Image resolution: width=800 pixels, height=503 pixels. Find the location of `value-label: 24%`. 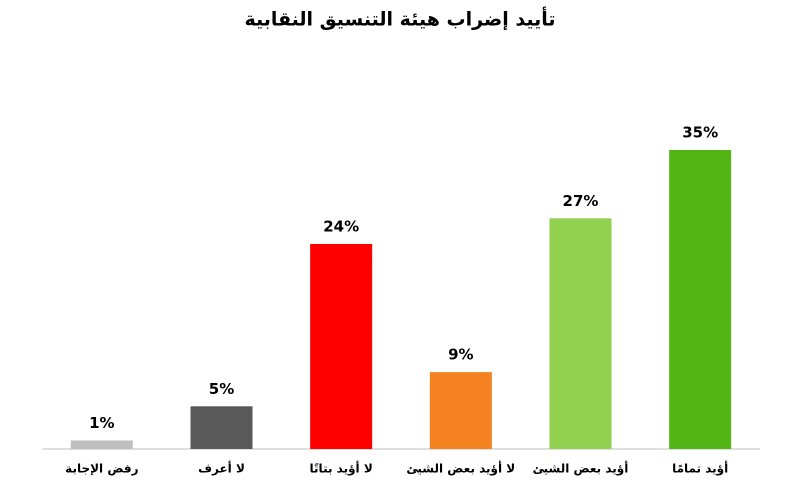

value-label: 24% is located at coordinates (341, 226).